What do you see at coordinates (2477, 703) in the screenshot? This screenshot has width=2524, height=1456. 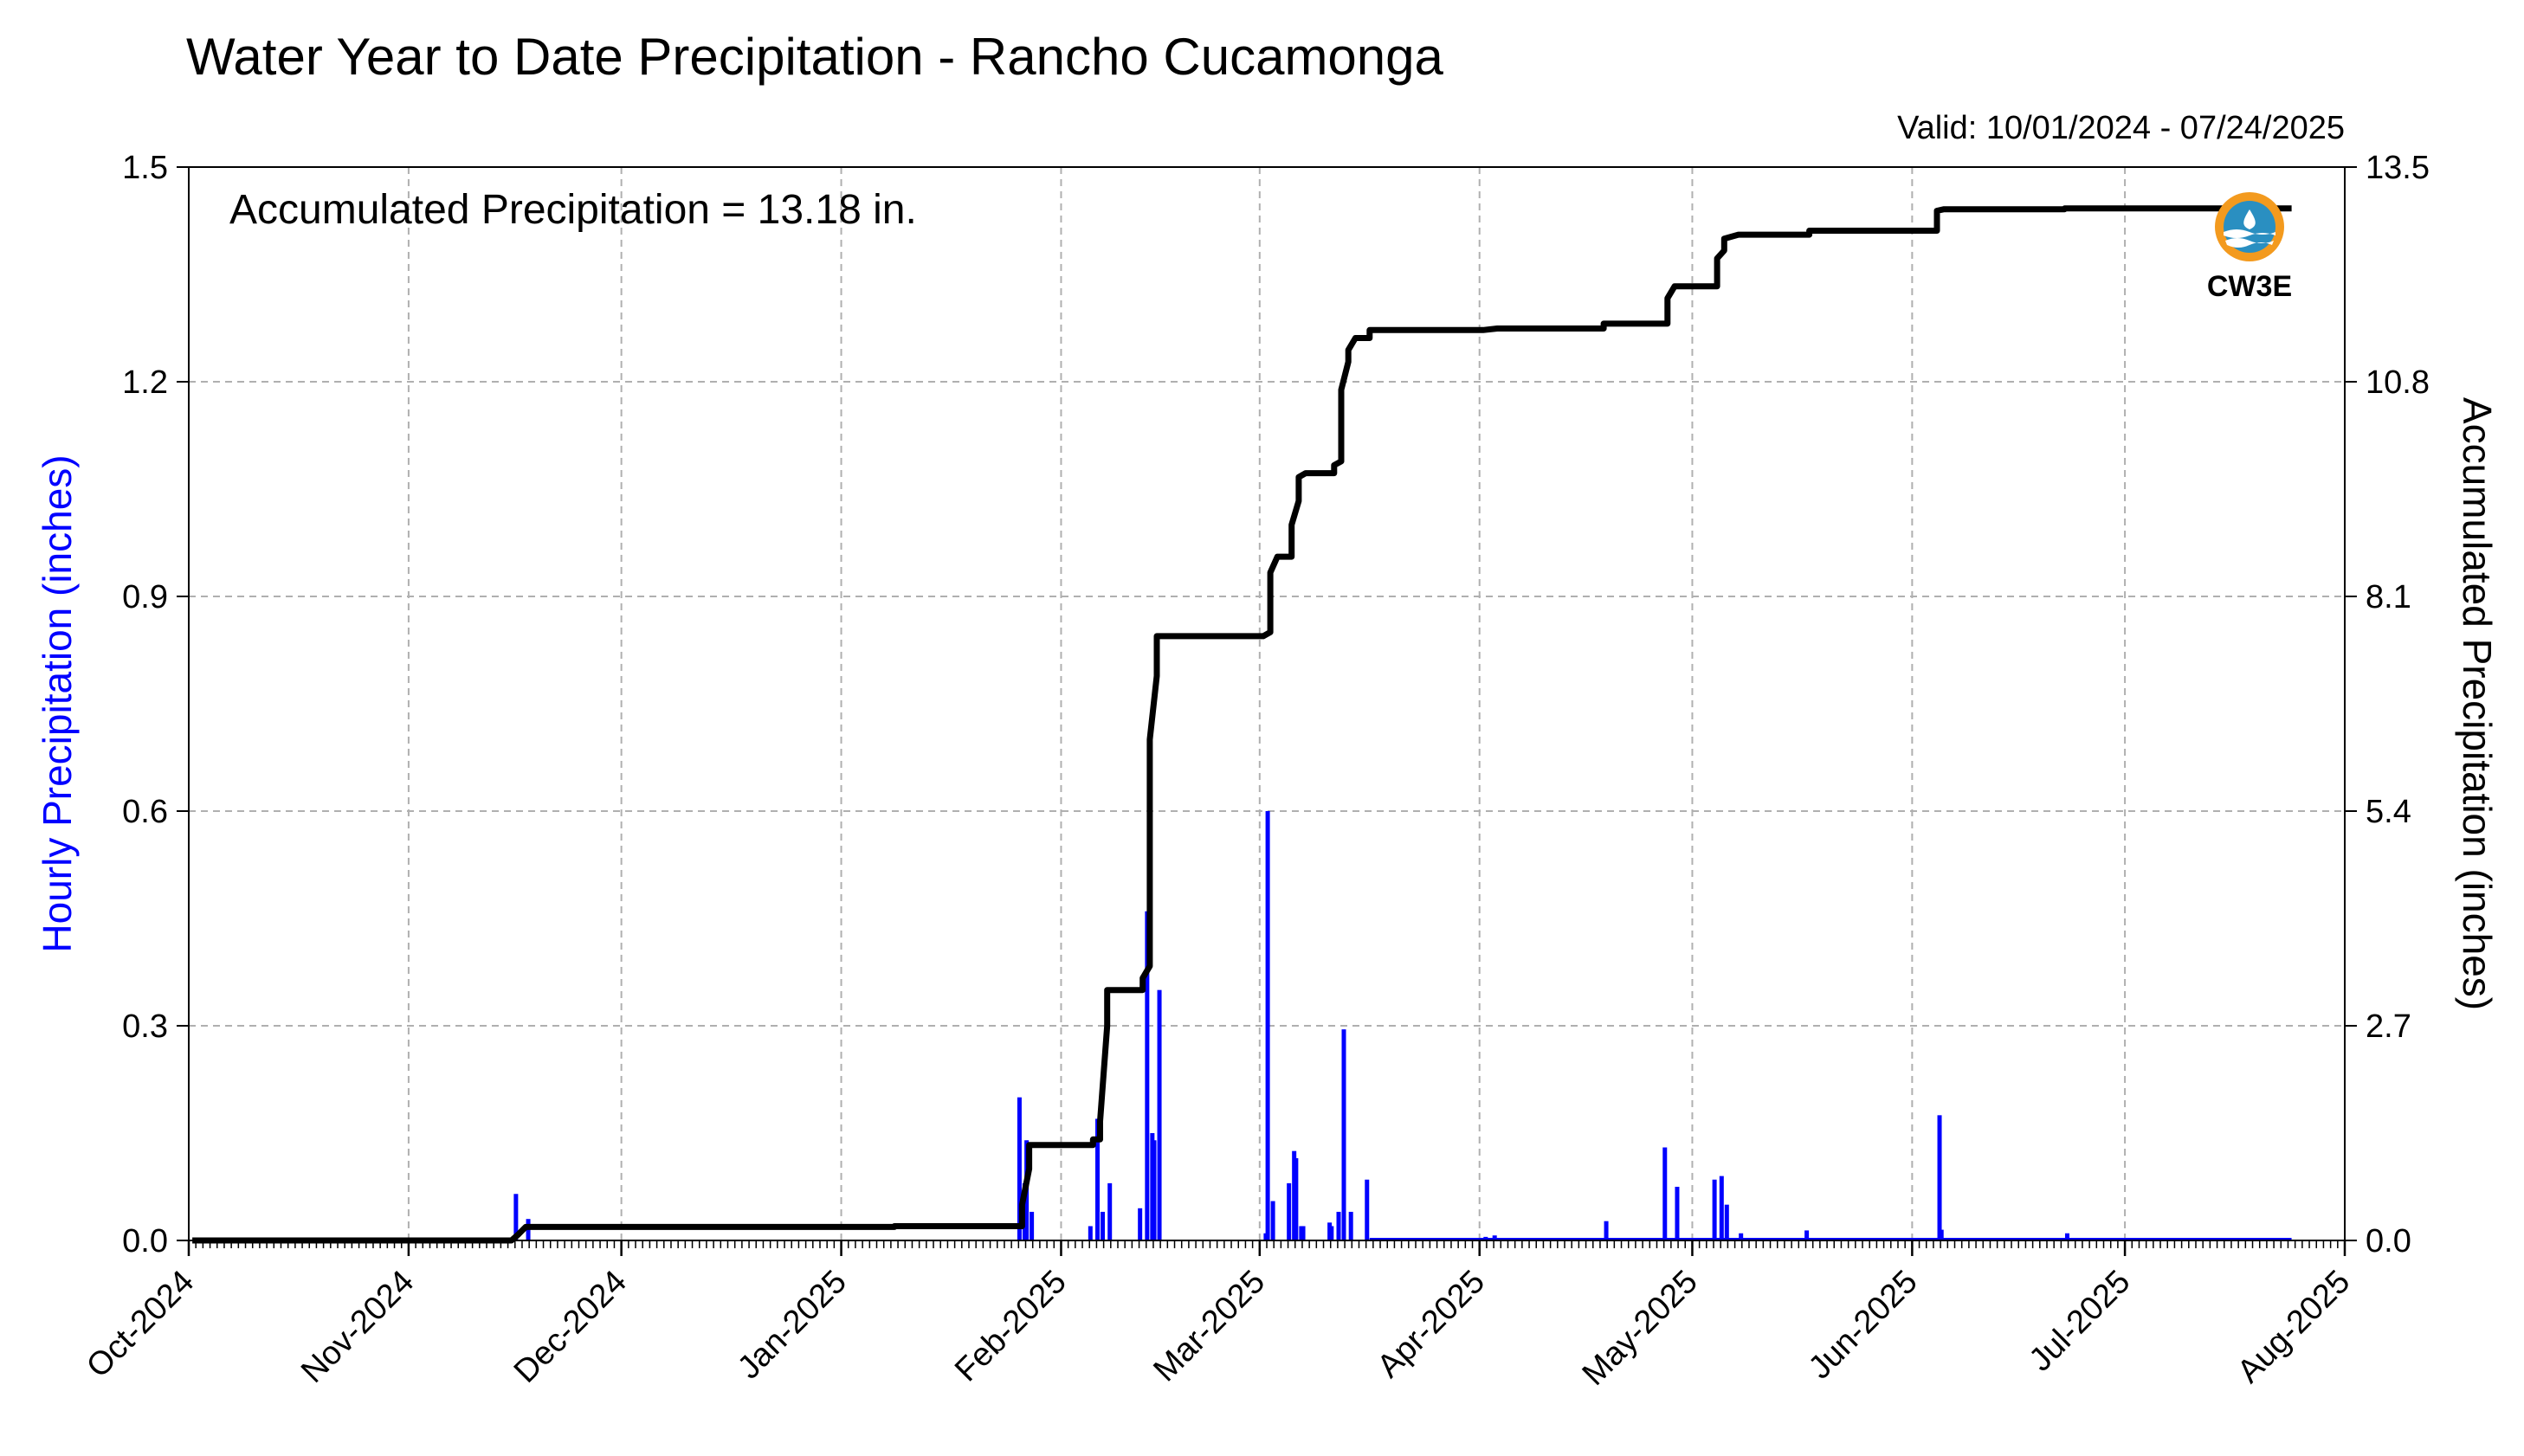 I see `y-axis-label-right: Accumulated Precipitation (inches)` at bounding box center [2477, 703].